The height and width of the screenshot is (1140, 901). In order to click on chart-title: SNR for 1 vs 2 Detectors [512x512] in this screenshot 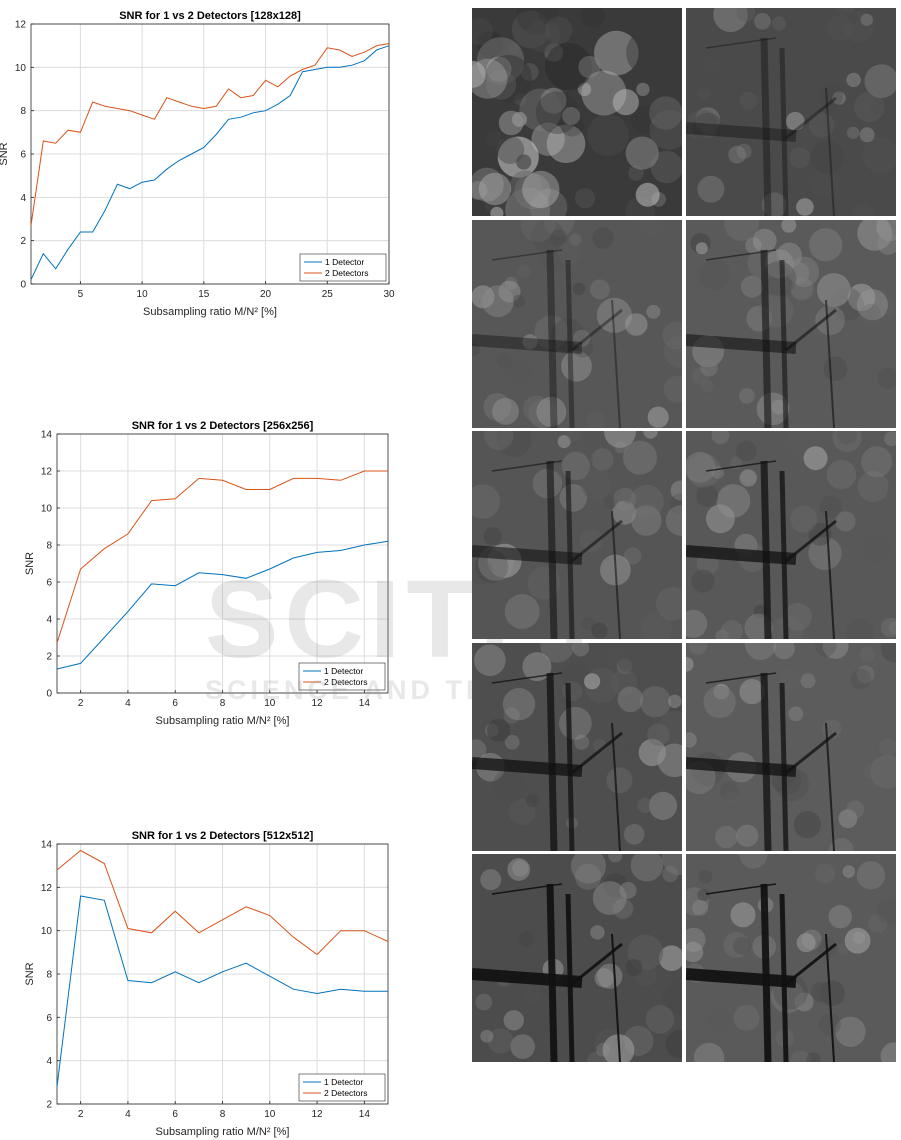, I will do `click(223, 836)`.